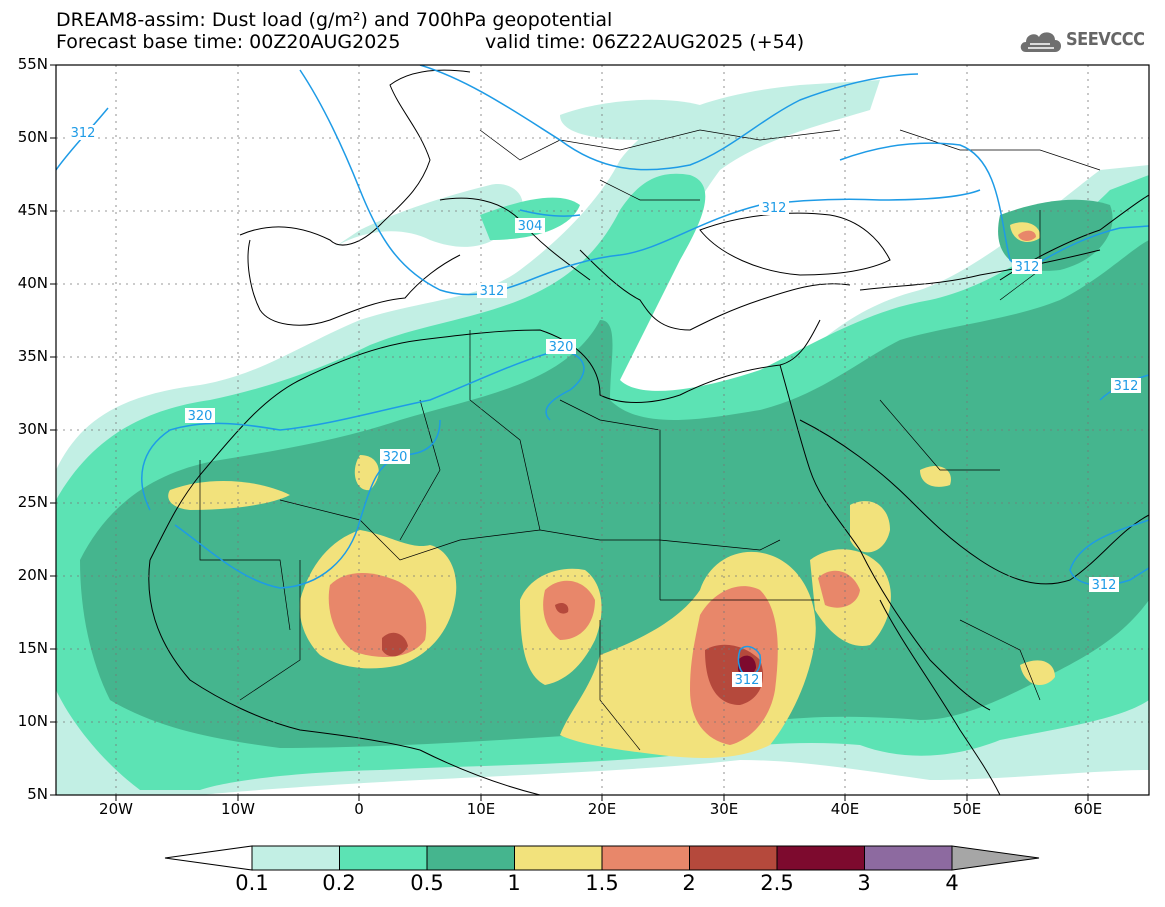 The height and width of the screenshot is (907, 1165). What do you see at coordinates (645, 42) in the screenshot?
I see `valid-time: valid time: 06Z22AUG2025 (+54)` at bounding box center [645, 42].